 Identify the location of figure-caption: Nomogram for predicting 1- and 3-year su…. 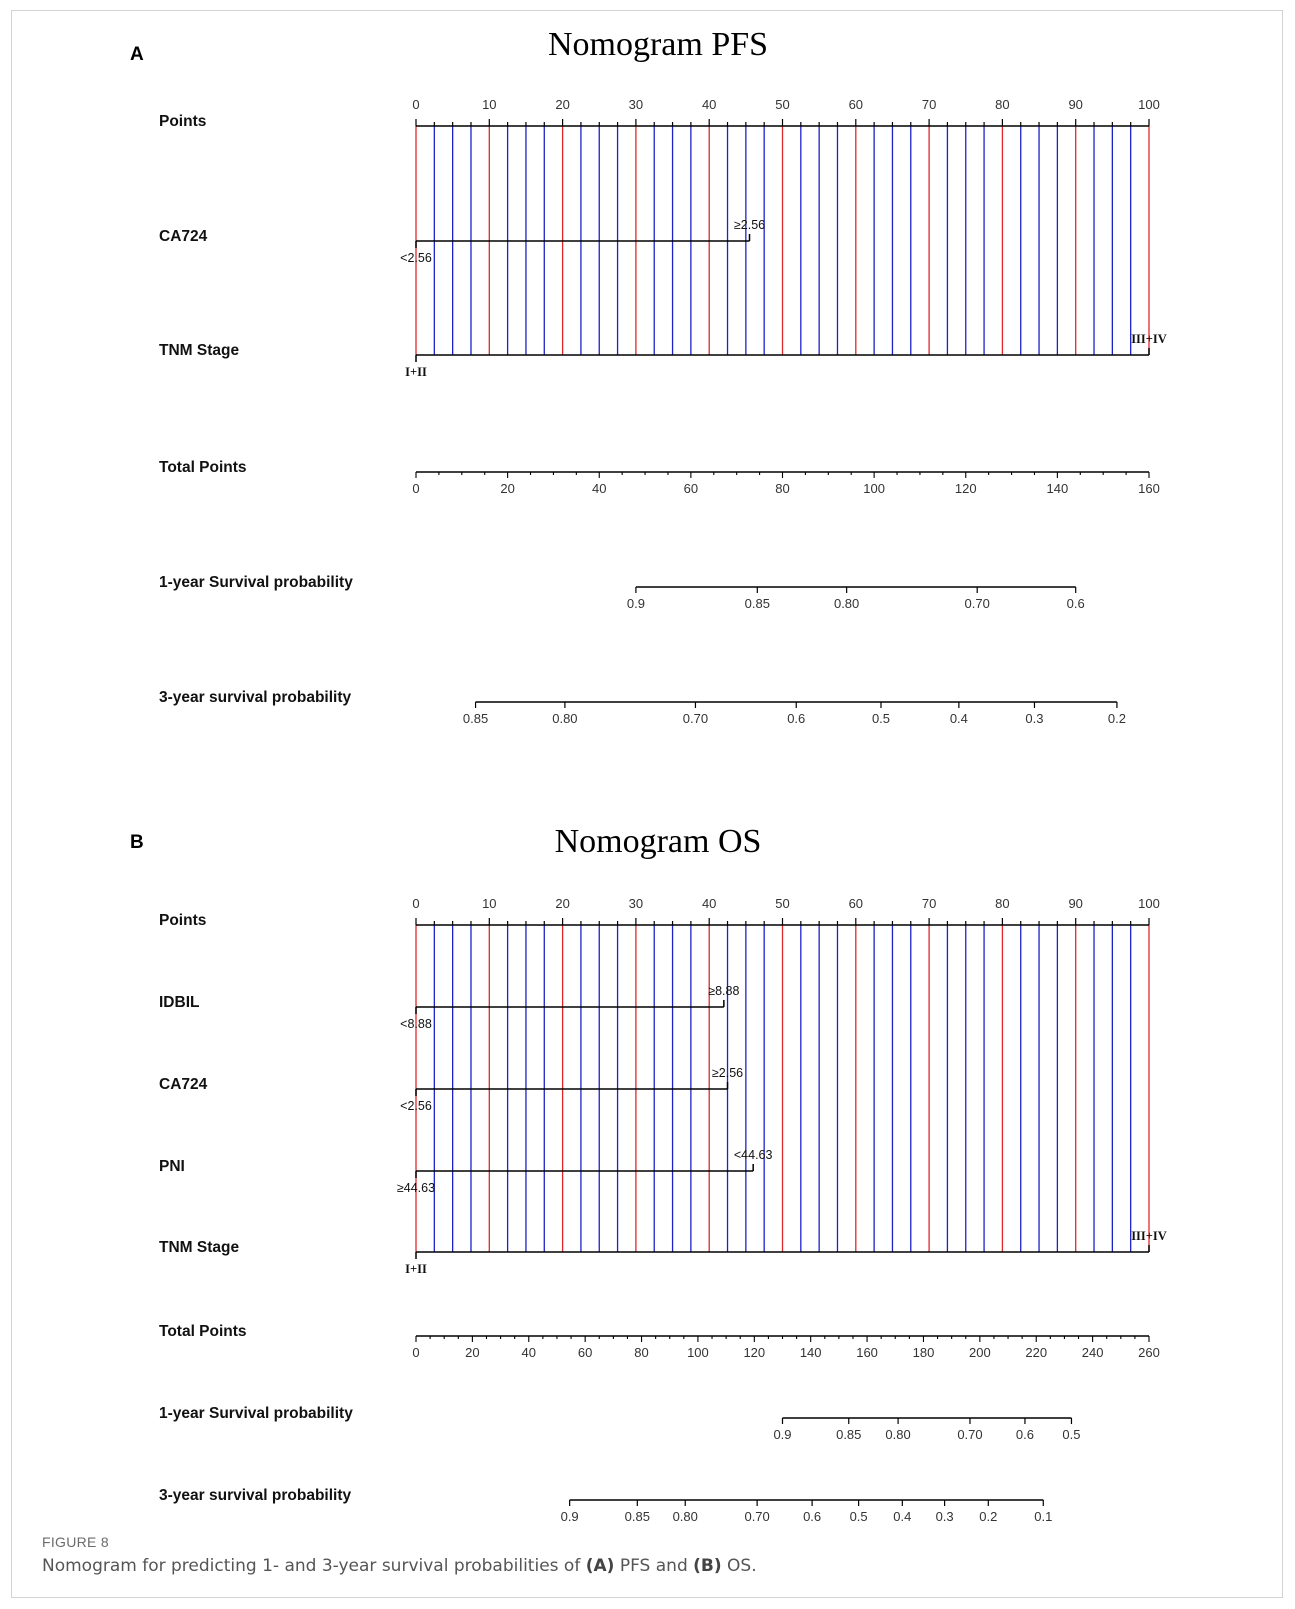
(399, 1566).